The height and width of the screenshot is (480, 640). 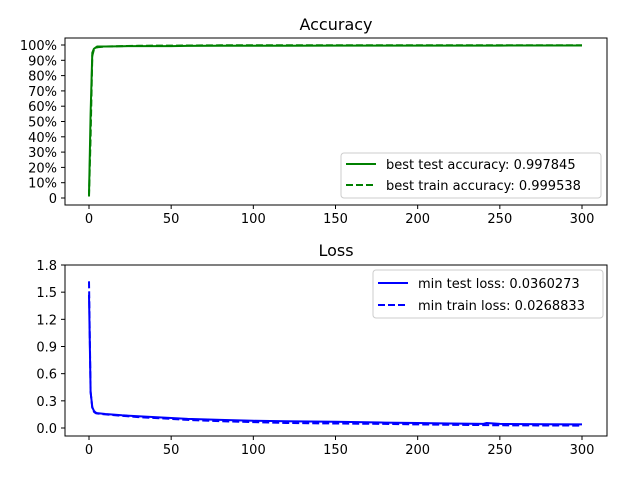 What do you see at coordinates (46, 348) in the screenshot?
I see `loss-ytick-label: 0.9` at bounding box center [46, 348].